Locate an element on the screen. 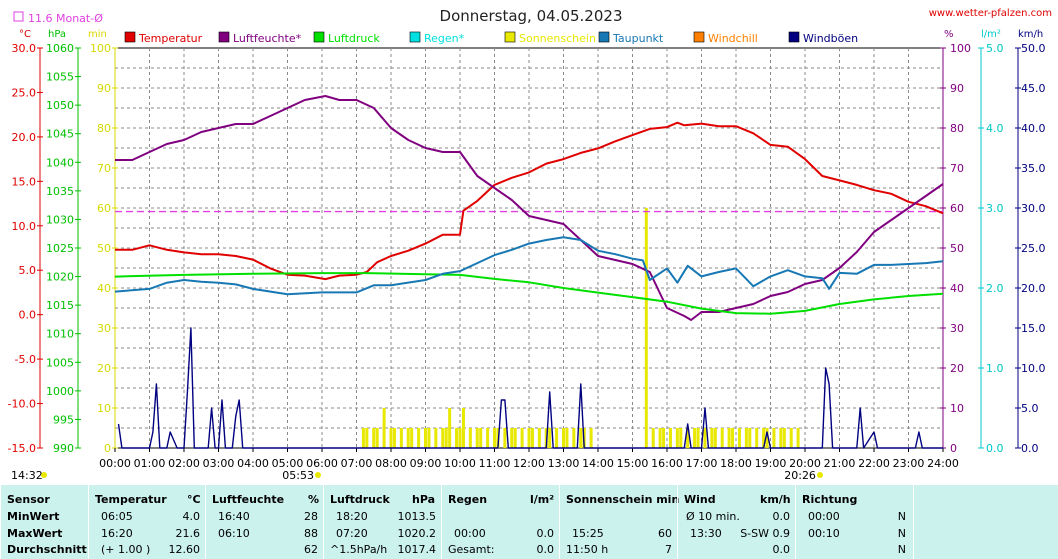 The image size is (1058, 559). humidity_pct-tick-label: 20 is located at coordinates (957, 368).